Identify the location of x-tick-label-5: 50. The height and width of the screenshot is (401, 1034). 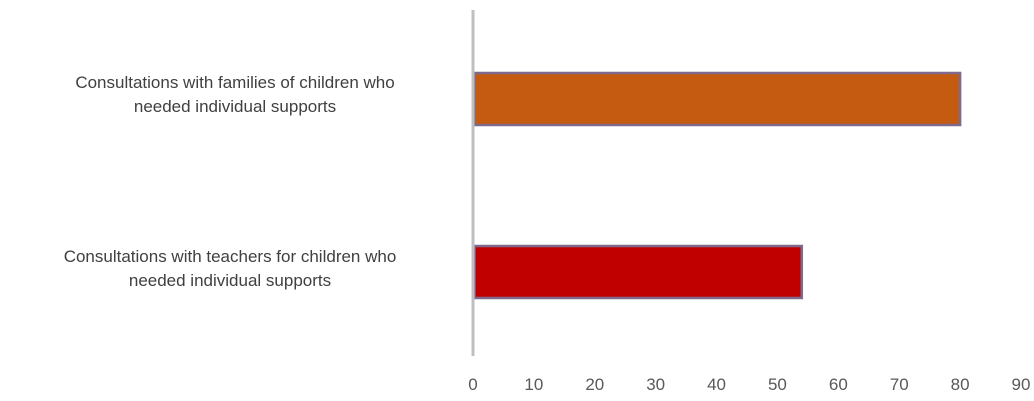
(777, 384).